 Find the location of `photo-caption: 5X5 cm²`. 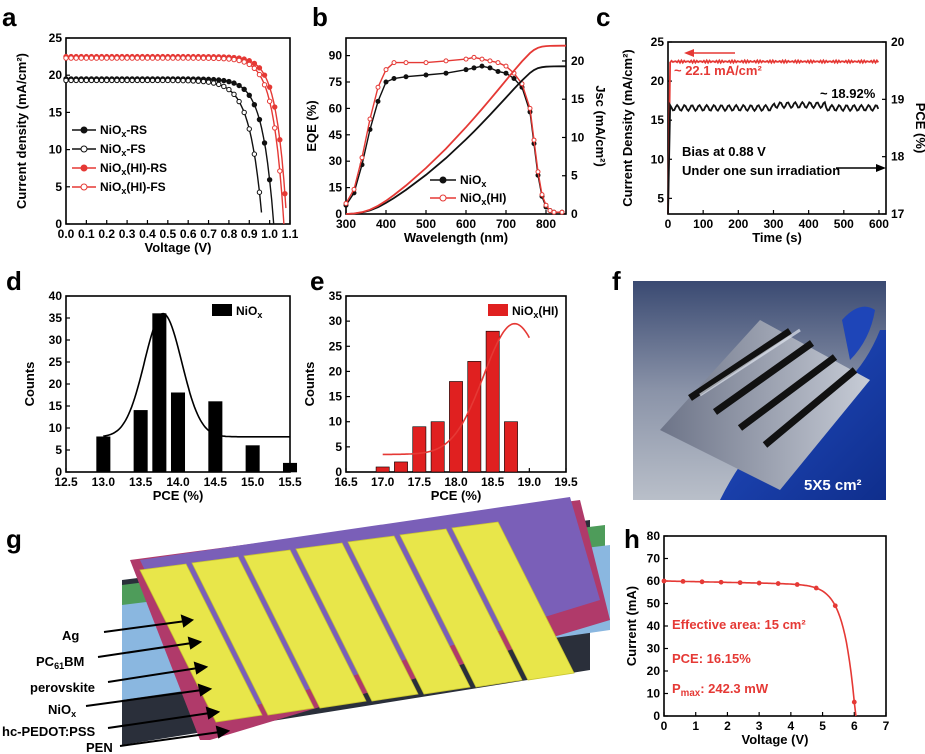

photo-caption: 5X5 cm² is located at coordinates (833, 485).